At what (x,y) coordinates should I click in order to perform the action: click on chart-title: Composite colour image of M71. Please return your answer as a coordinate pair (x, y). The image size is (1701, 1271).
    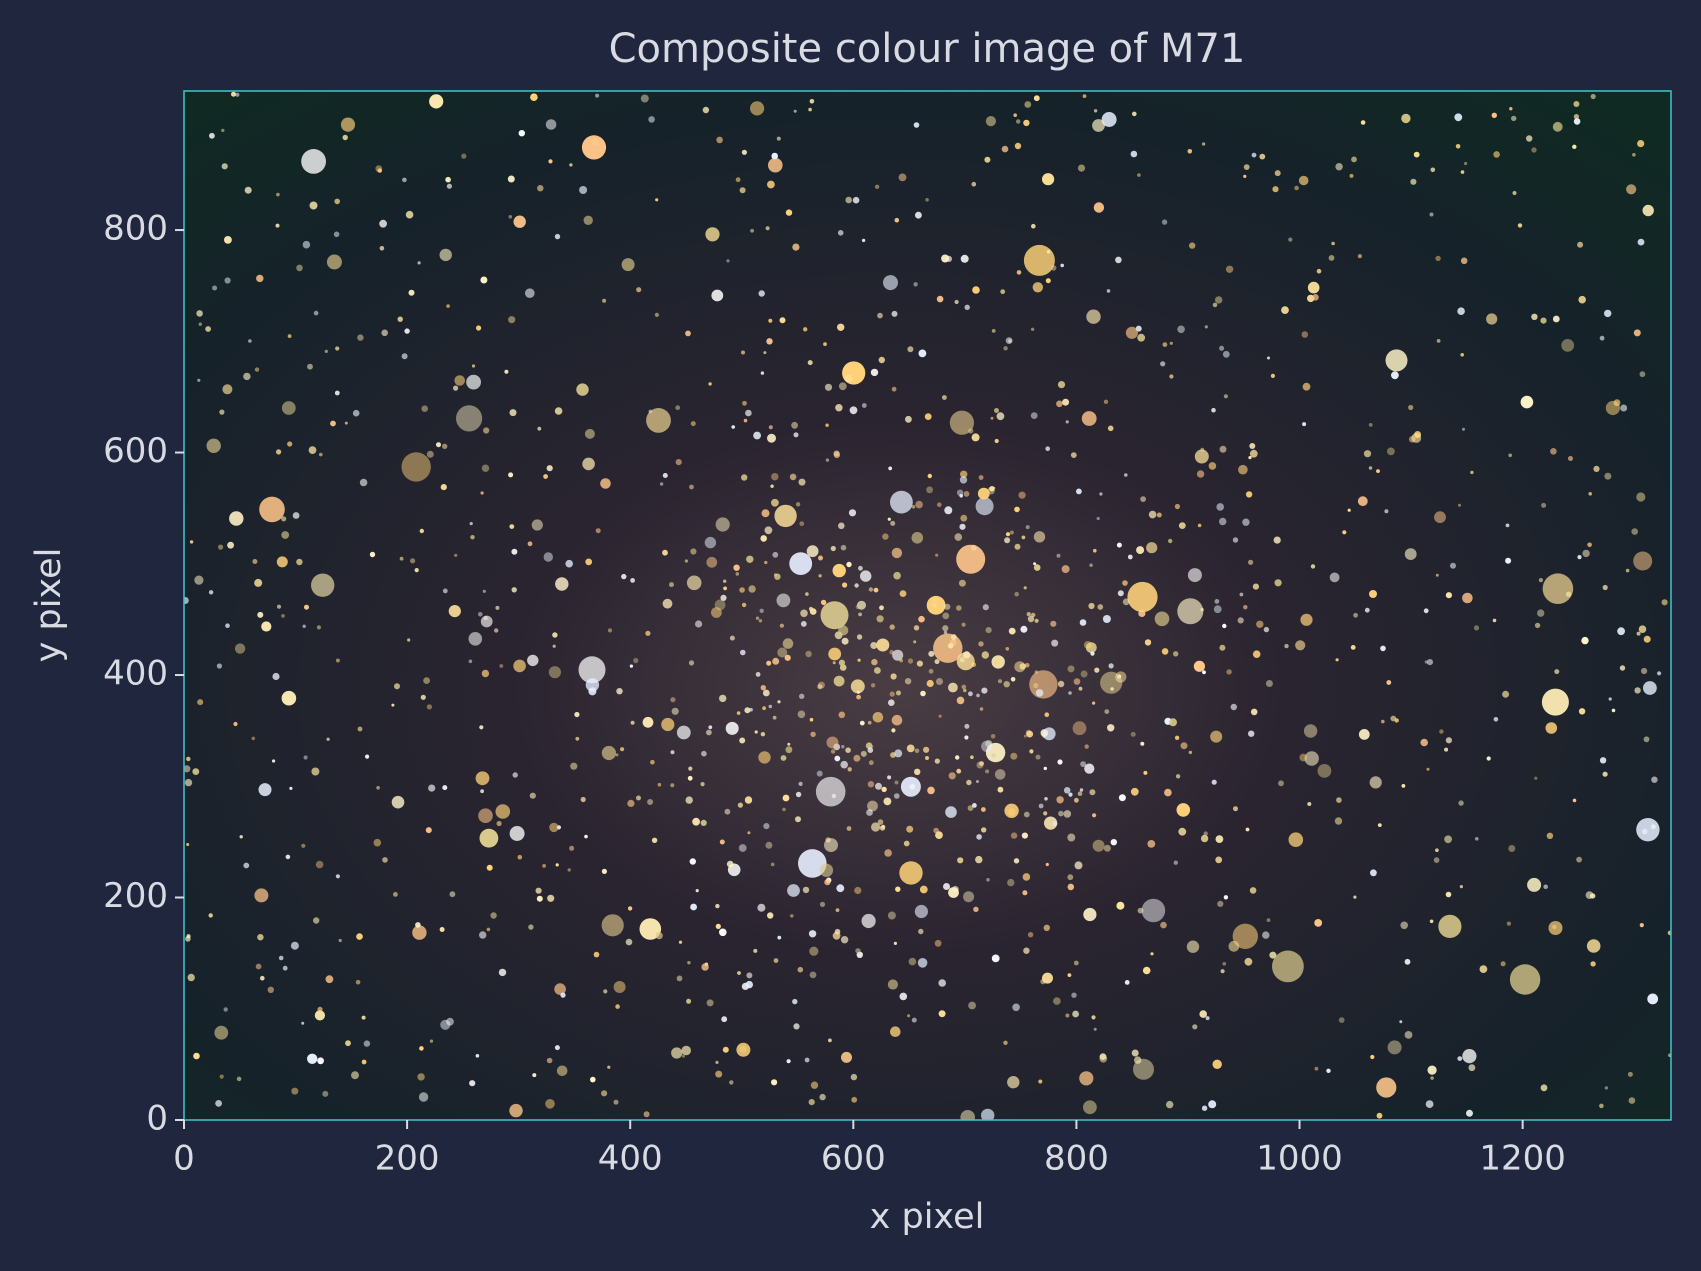
    Looking at the image, I should click on (927, 49).